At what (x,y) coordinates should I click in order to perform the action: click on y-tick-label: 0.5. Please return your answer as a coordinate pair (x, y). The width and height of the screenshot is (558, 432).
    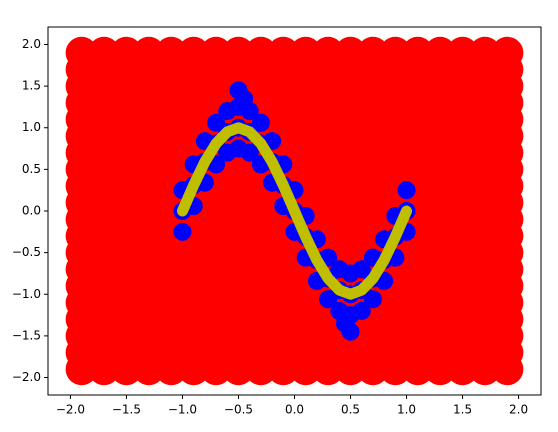
    Looking at the image, I should click on (31, 169).